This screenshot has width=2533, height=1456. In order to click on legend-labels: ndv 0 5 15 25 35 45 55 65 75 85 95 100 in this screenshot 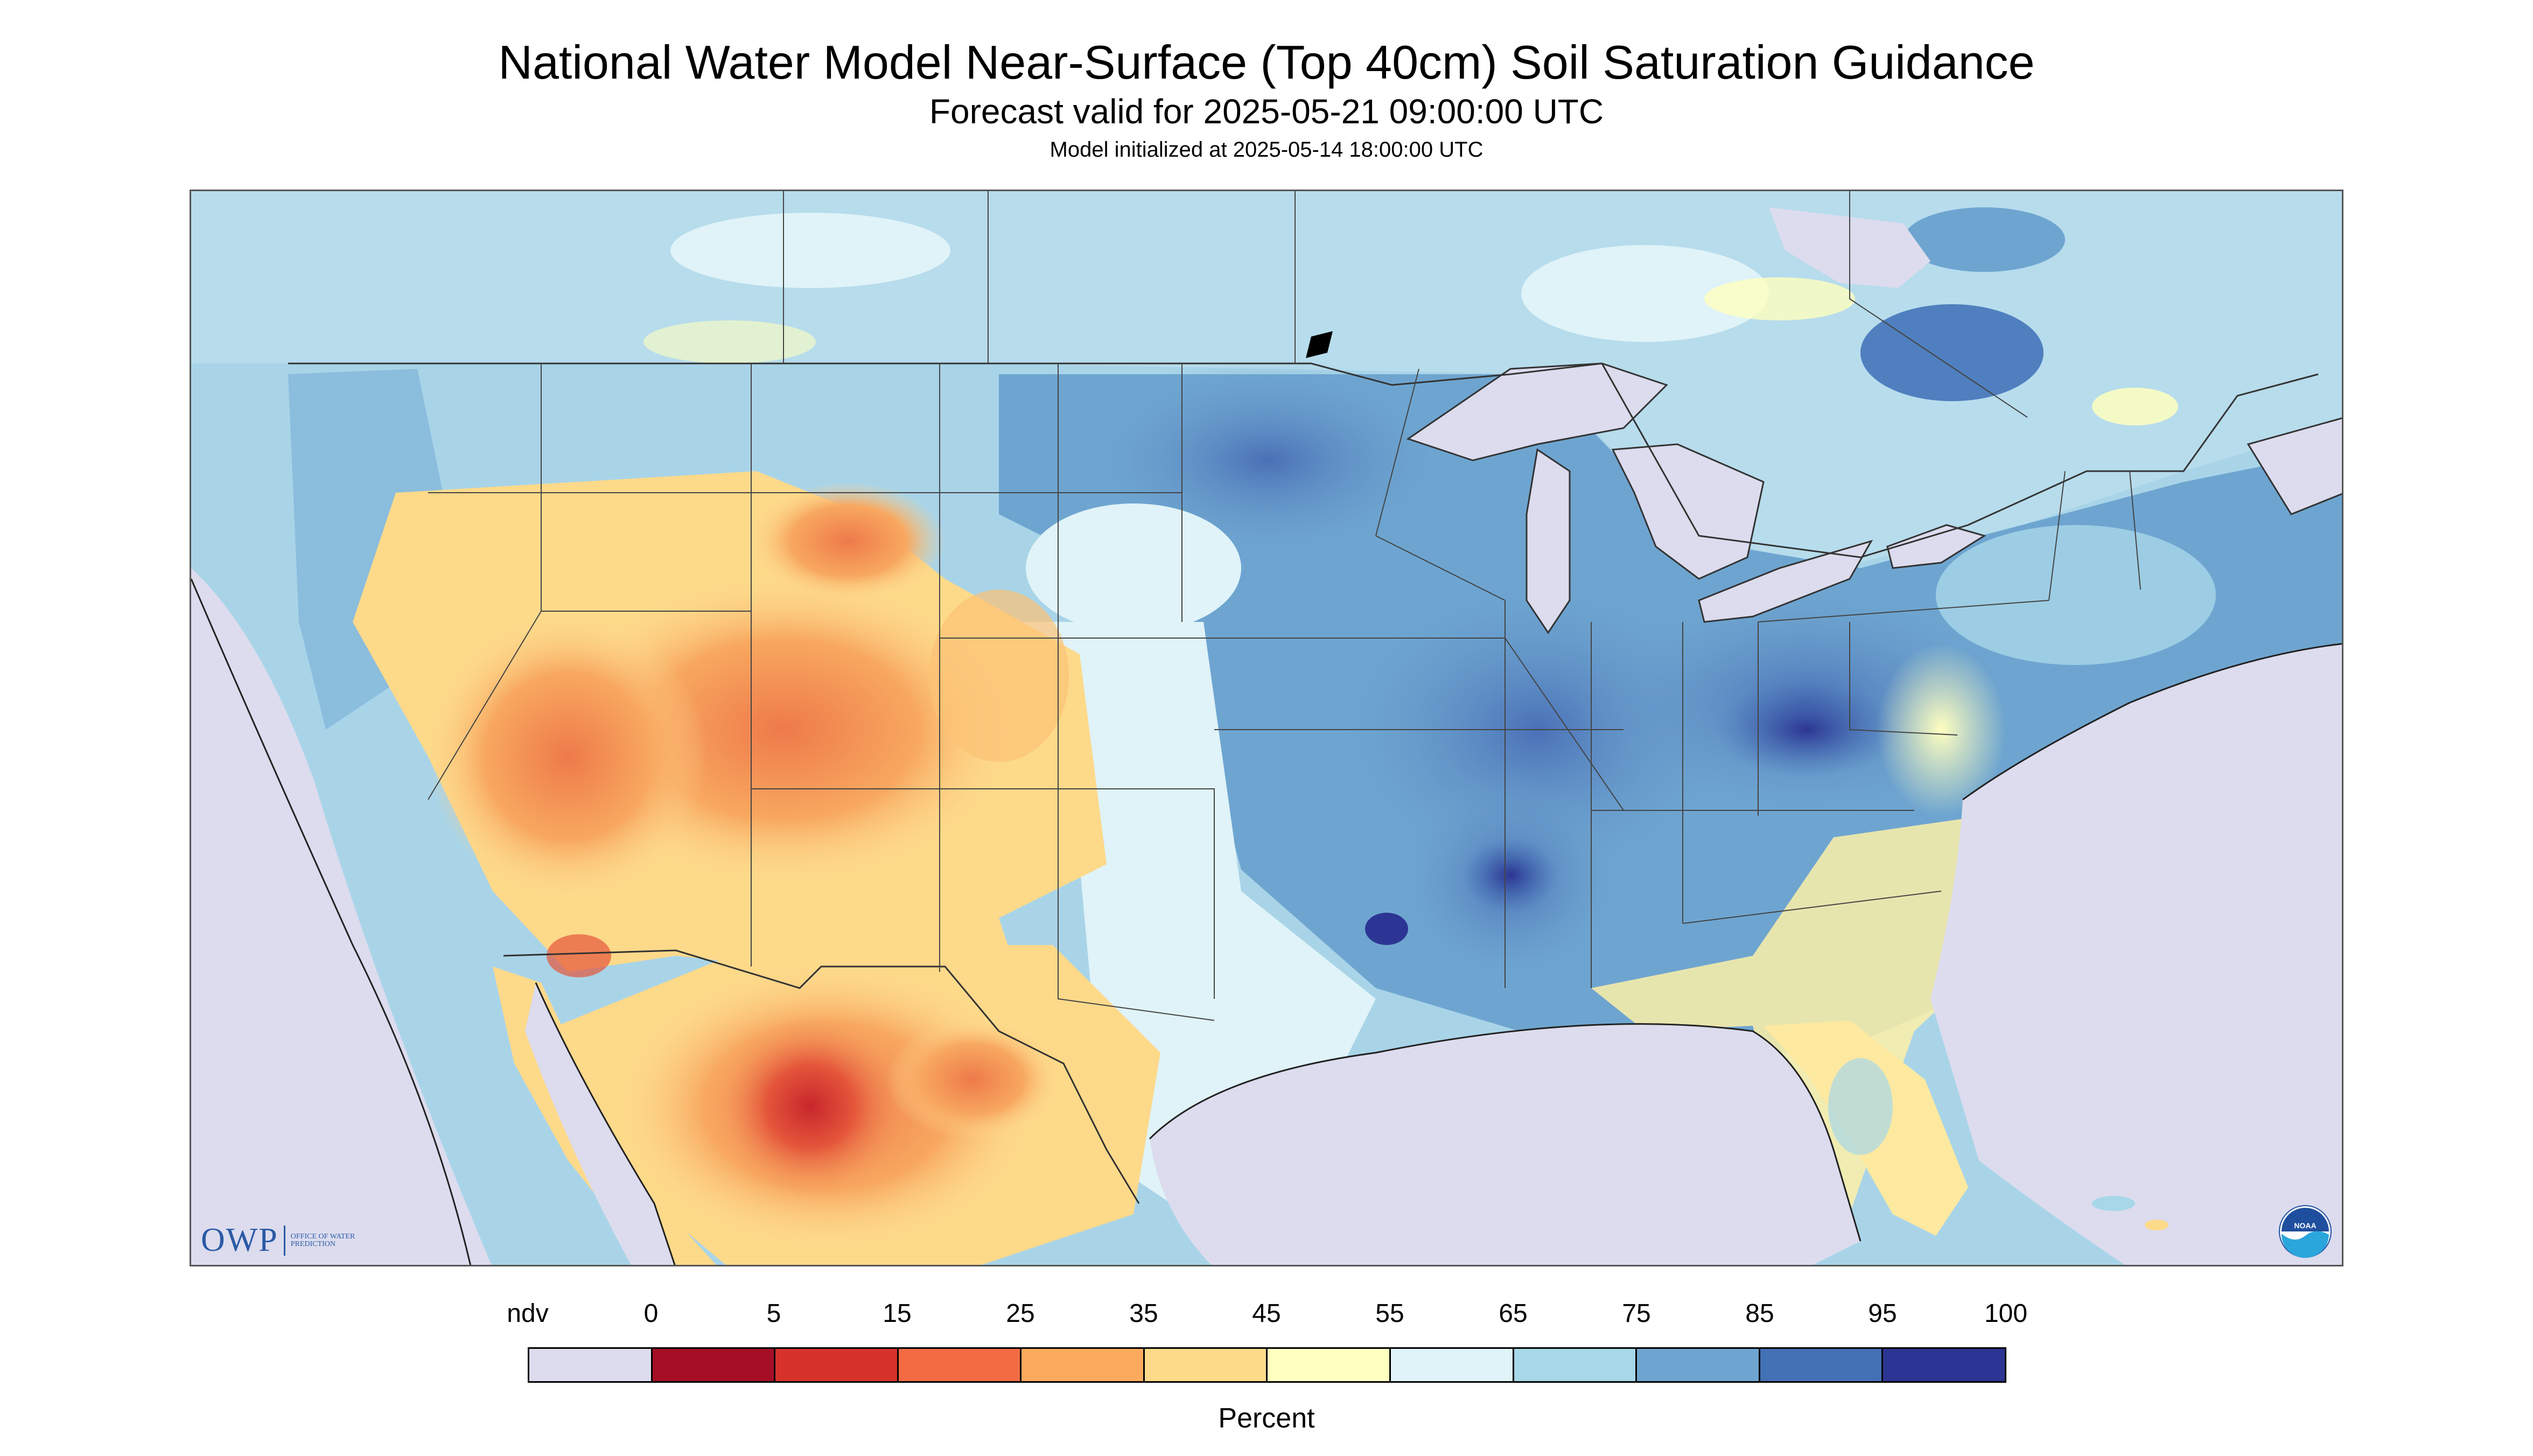, I will do `click(1266, 1316)`.